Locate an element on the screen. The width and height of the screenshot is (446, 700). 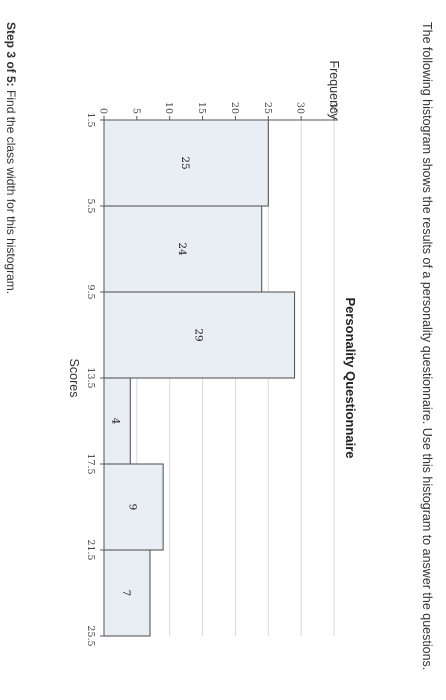
y-tick-label-25: 25 is located at coordinates (267, 108).